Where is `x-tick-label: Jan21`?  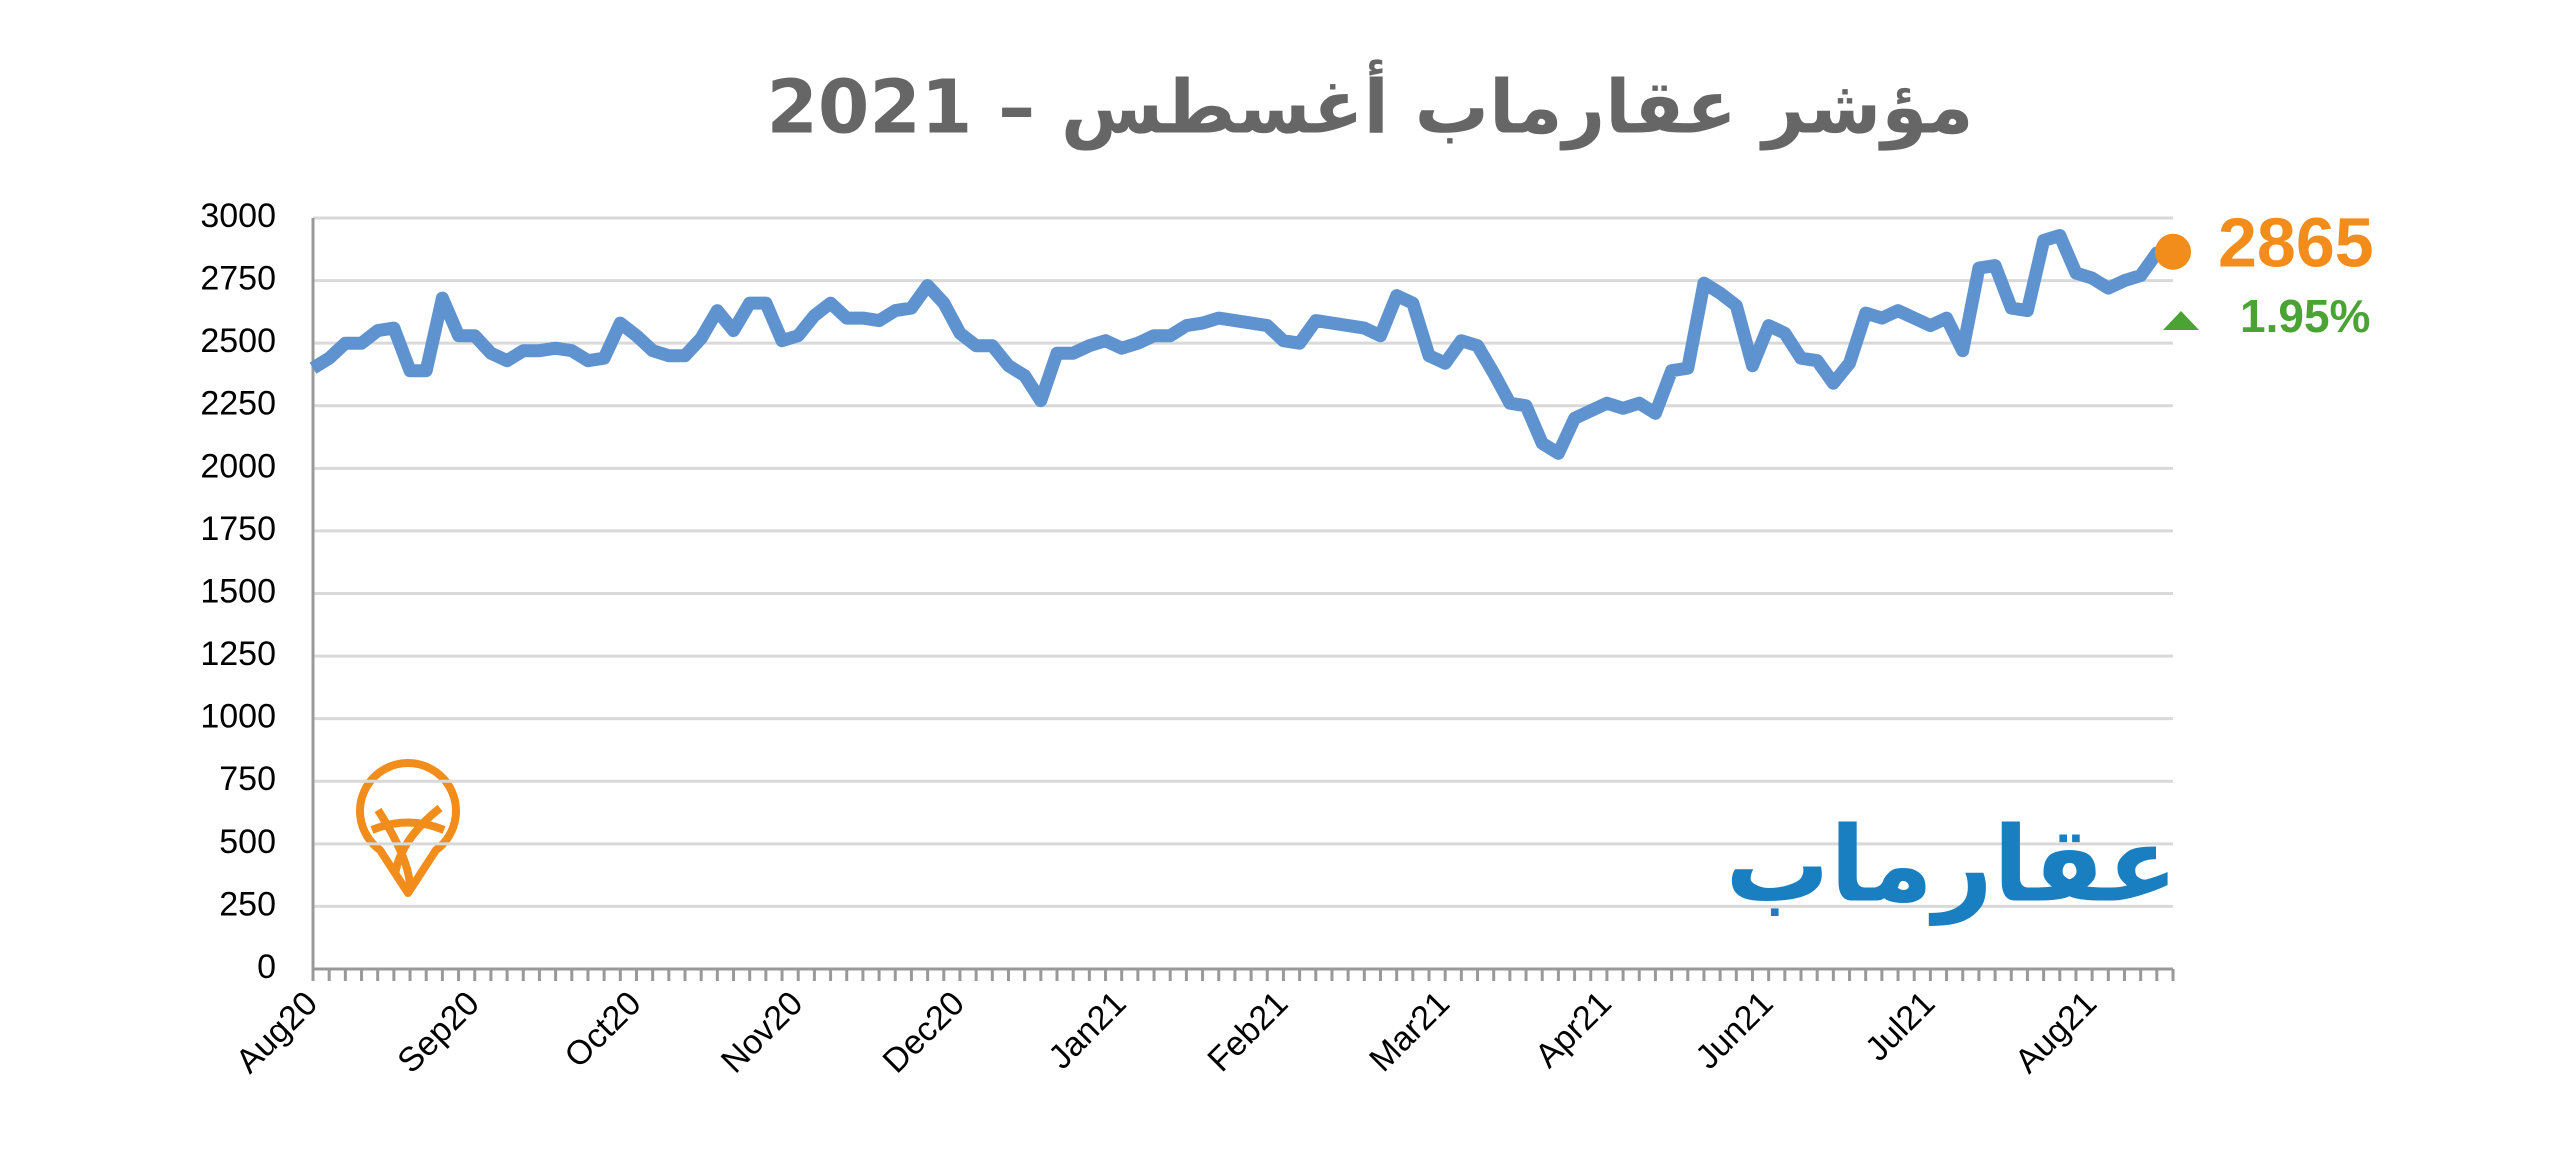
x-tick-label: Jan21 is located at coordinates (1087, 1030).